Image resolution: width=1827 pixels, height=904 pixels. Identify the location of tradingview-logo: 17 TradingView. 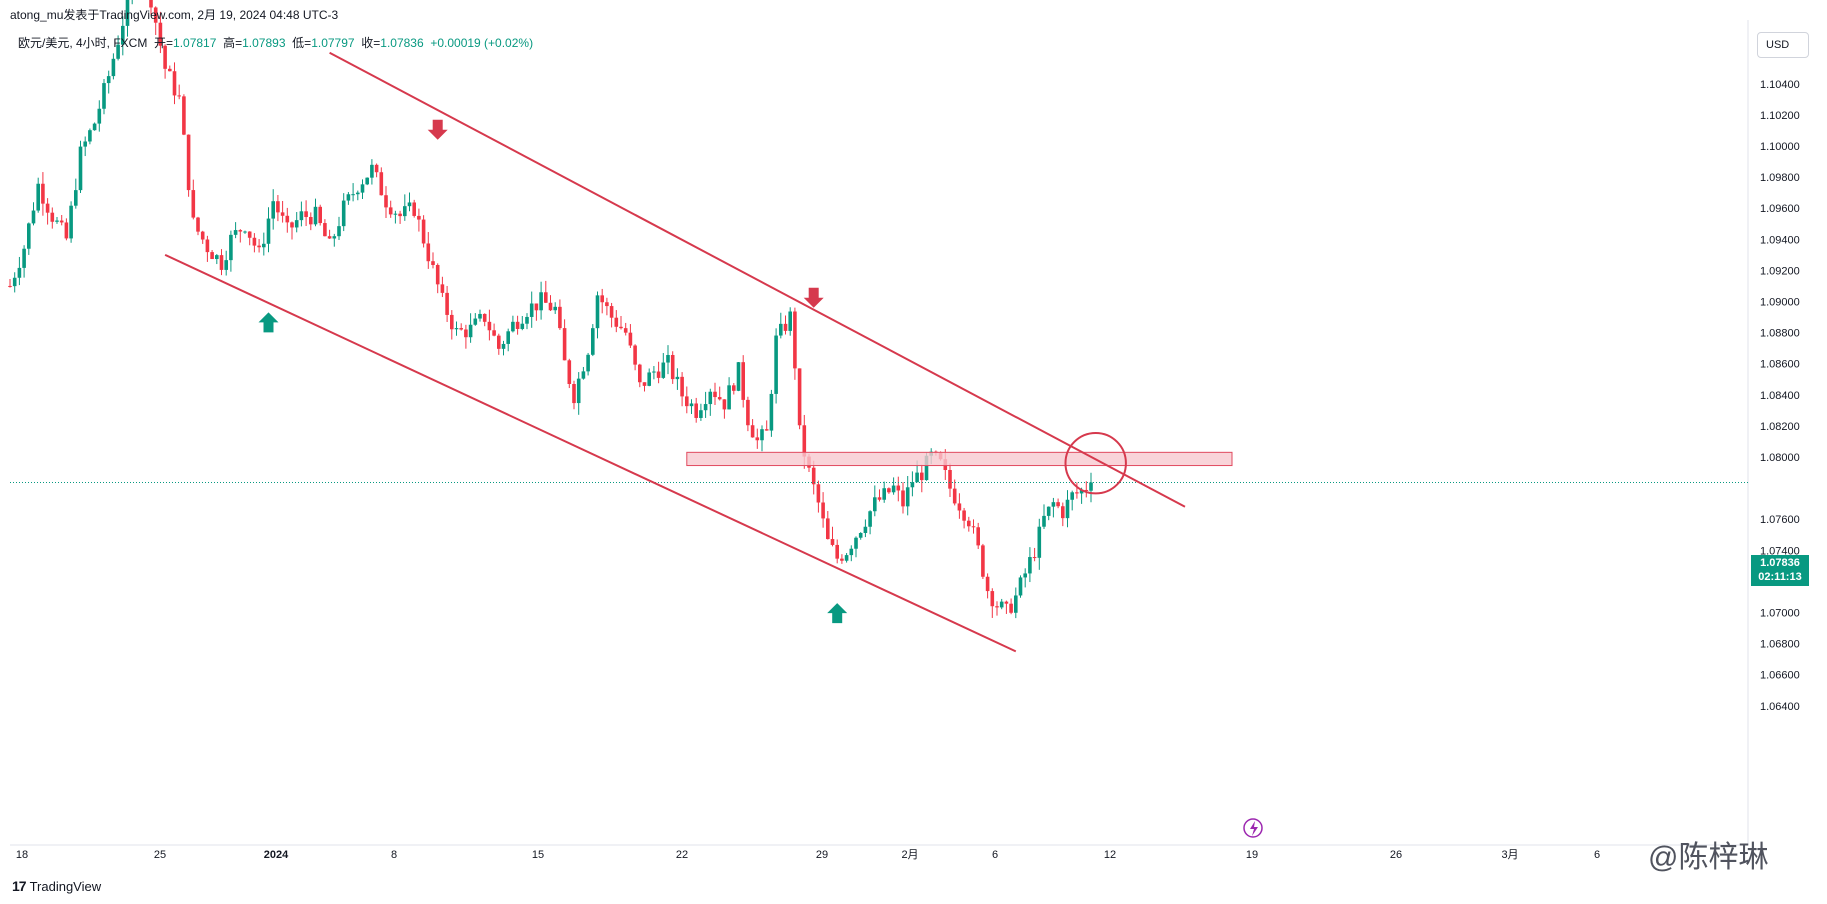
(56, 886).